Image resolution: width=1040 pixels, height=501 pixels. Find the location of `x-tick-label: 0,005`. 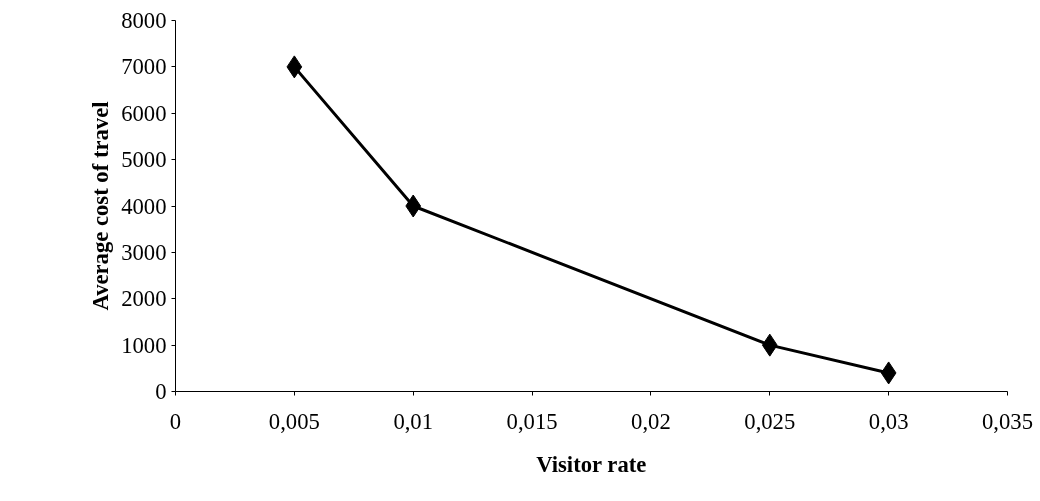

x-tick-label: 0,005 is located at coordinates (294, 421).